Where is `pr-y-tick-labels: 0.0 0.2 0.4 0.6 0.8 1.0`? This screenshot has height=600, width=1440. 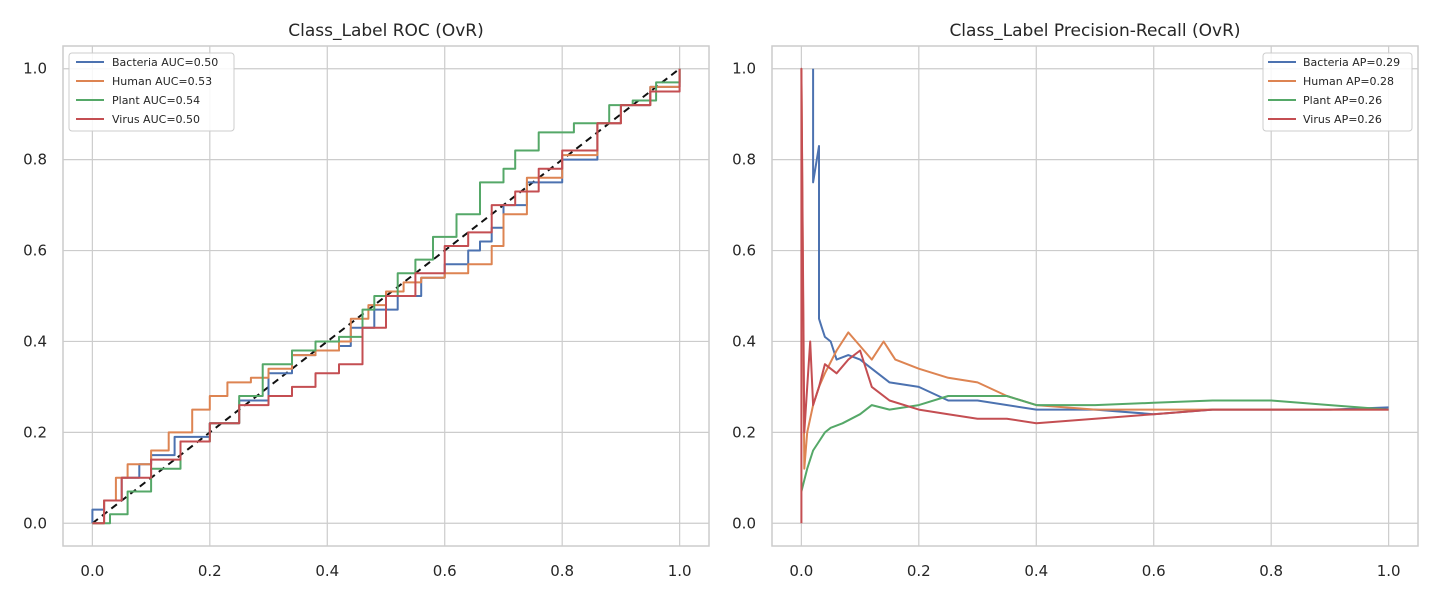
pr-y-tick-labels: 0.0 0.2 0.4 0.6 0.8 1.0 is located at coordinates (744, 296).